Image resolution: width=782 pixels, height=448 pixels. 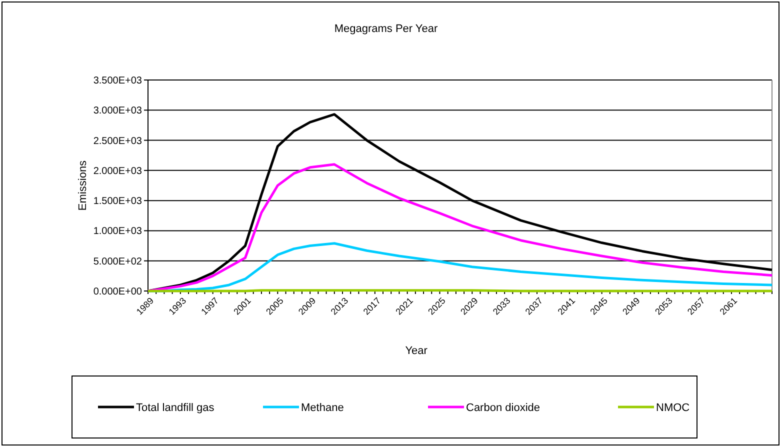 I want to click on y-tick-label: 1.500E+03, so click(x=117, y=202).